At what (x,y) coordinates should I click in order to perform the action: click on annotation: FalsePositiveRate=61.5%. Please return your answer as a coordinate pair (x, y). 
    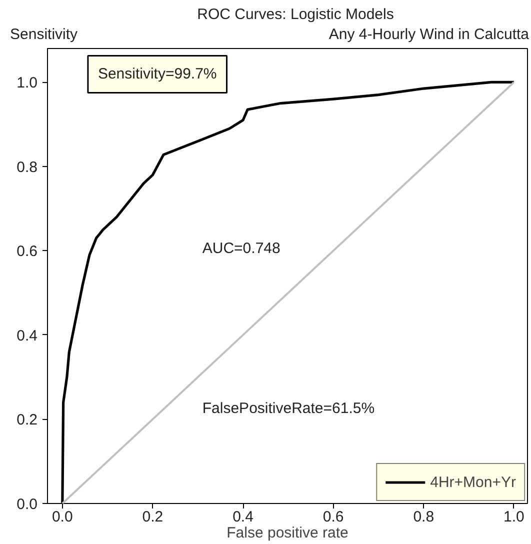
    Looking at the image, I should click on (288, 409).